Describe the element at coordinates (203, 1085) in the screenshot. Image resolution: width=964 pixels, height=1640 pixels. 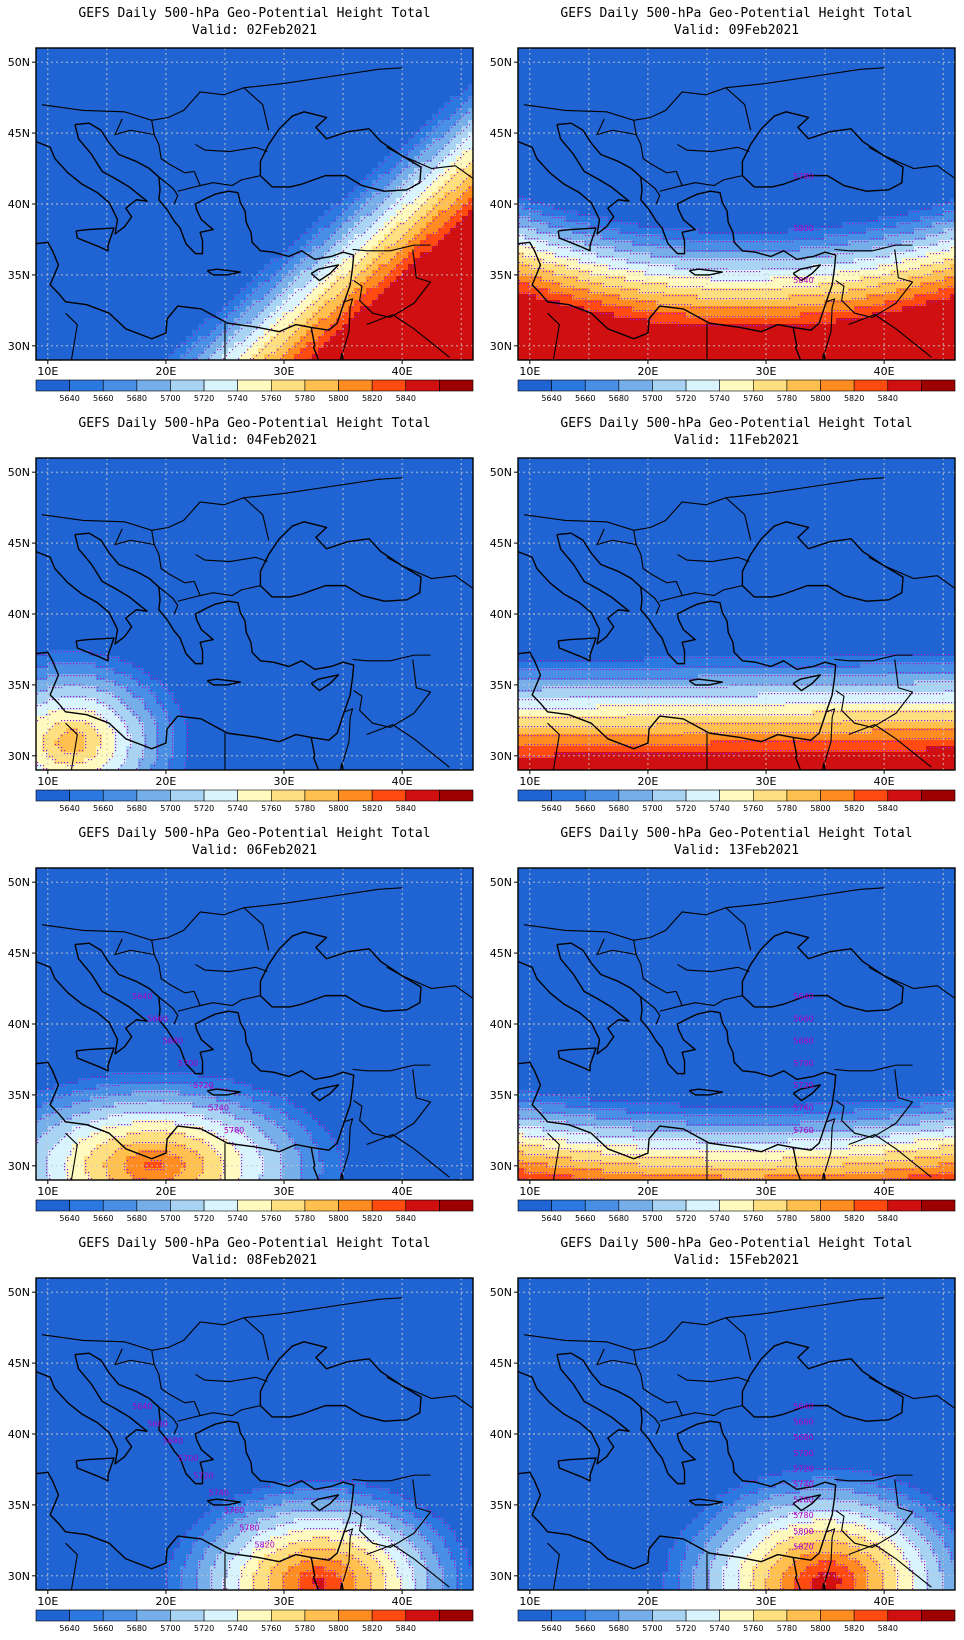
I see `contour-label: 5720` at that location.